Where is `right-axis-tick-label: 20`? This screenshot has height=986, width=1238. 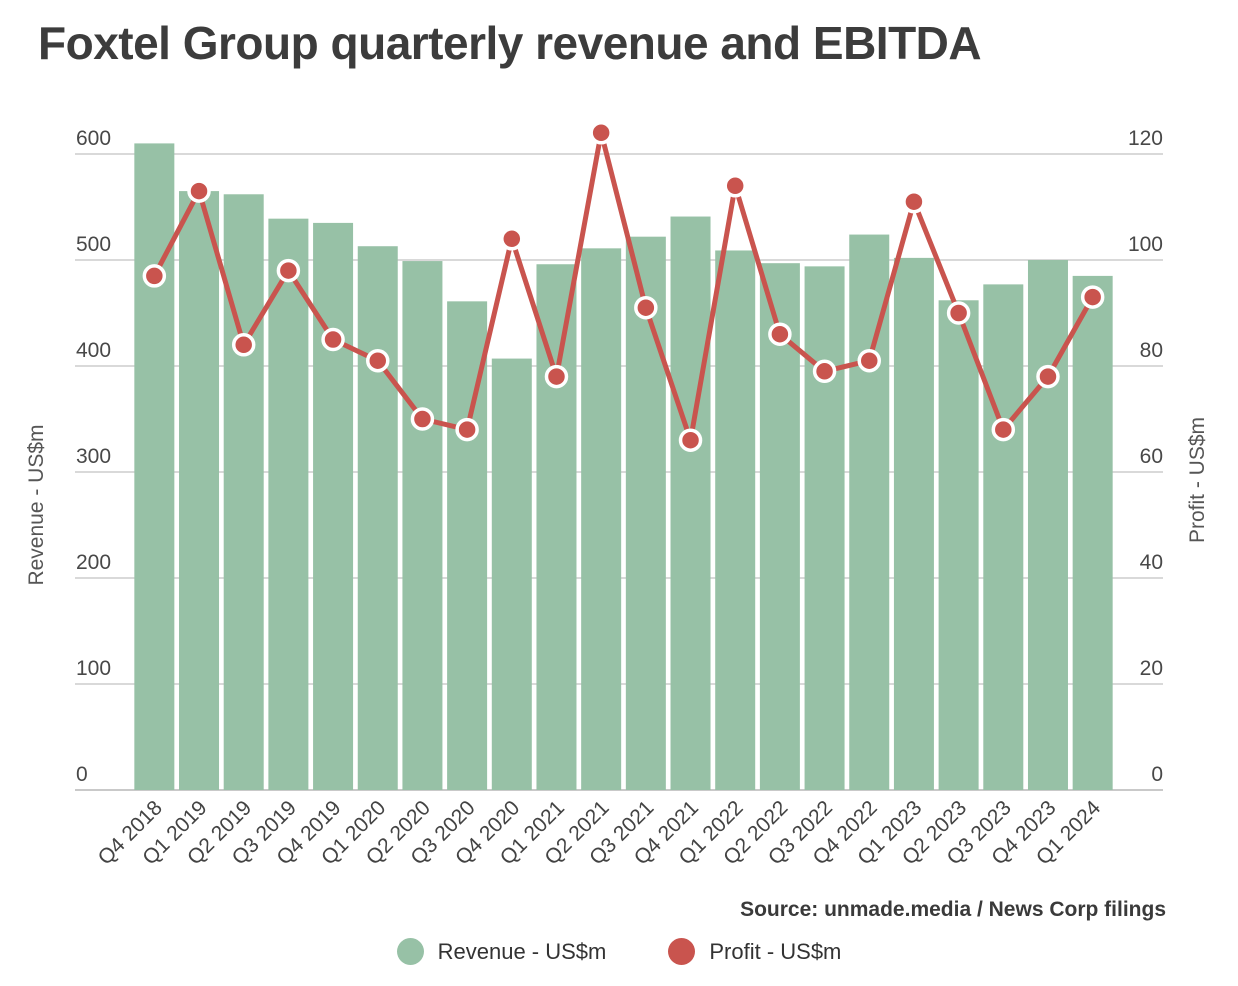 right-axis-tick-label: 20 is located at coordinates (1151, 668).